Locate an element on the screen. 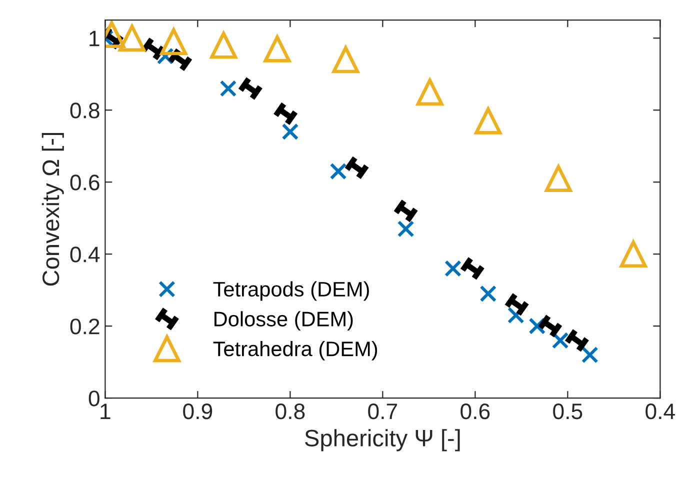  y-tick-label: 0.2 is located at coordinates (85, 326).